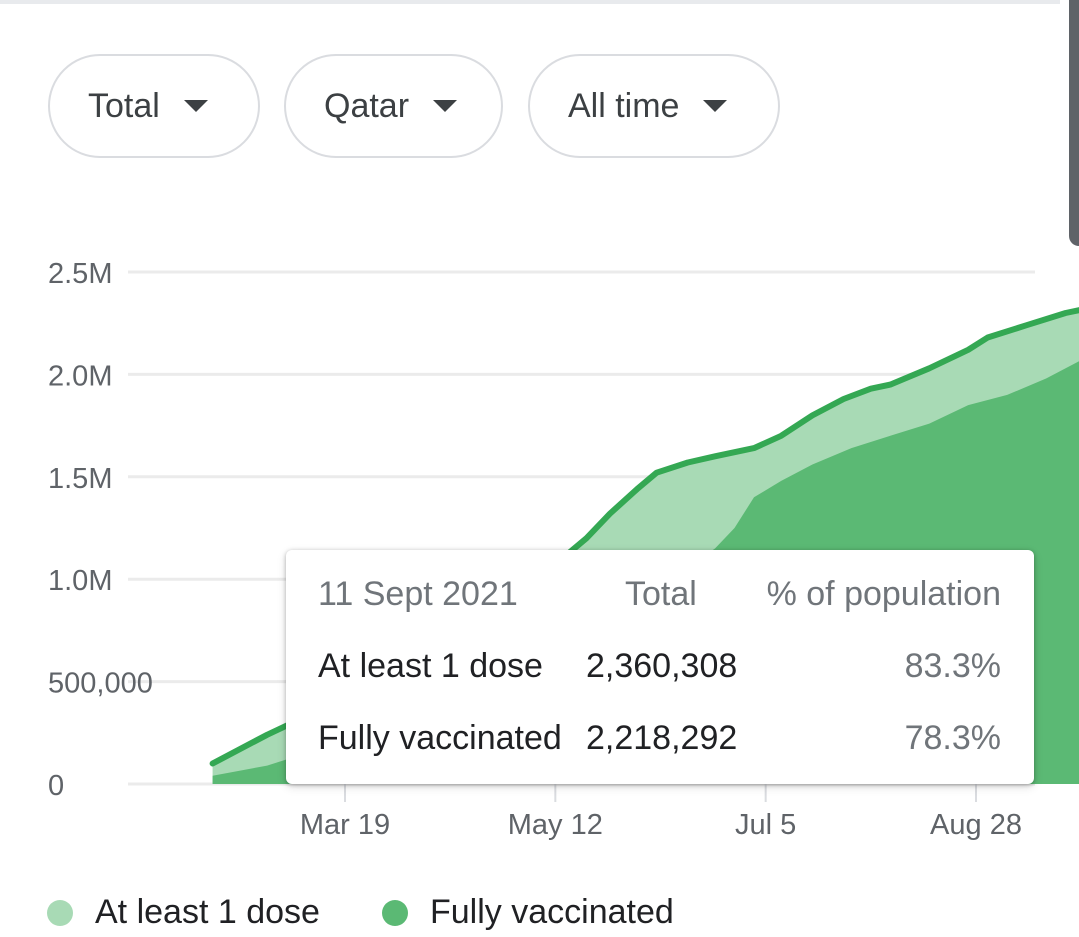 Image resolution: width=1079 pixels, height=937 pixels. What do you see at coordinates (952, 666) in the screenshot?
I see `tooltip-row-percent: 83.3%` at bounding box center [952, 666].